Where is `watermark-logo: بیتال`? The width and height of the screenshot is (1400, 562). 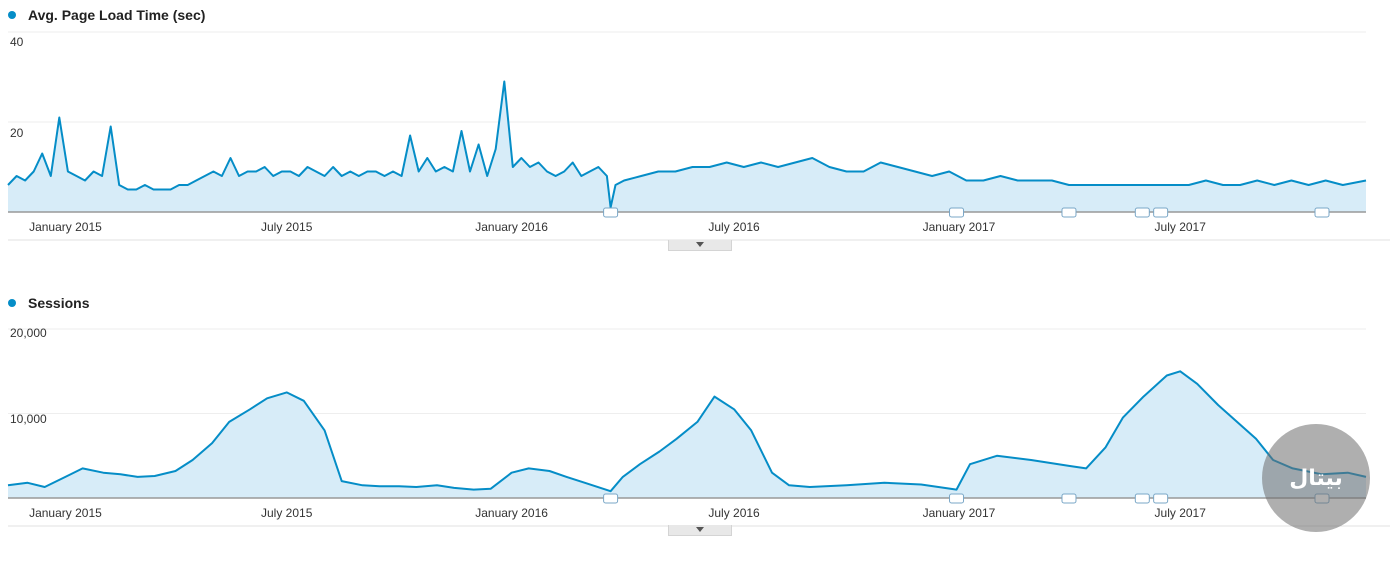
watermark-logo: بیتال is located at coordinates (1316, 478).